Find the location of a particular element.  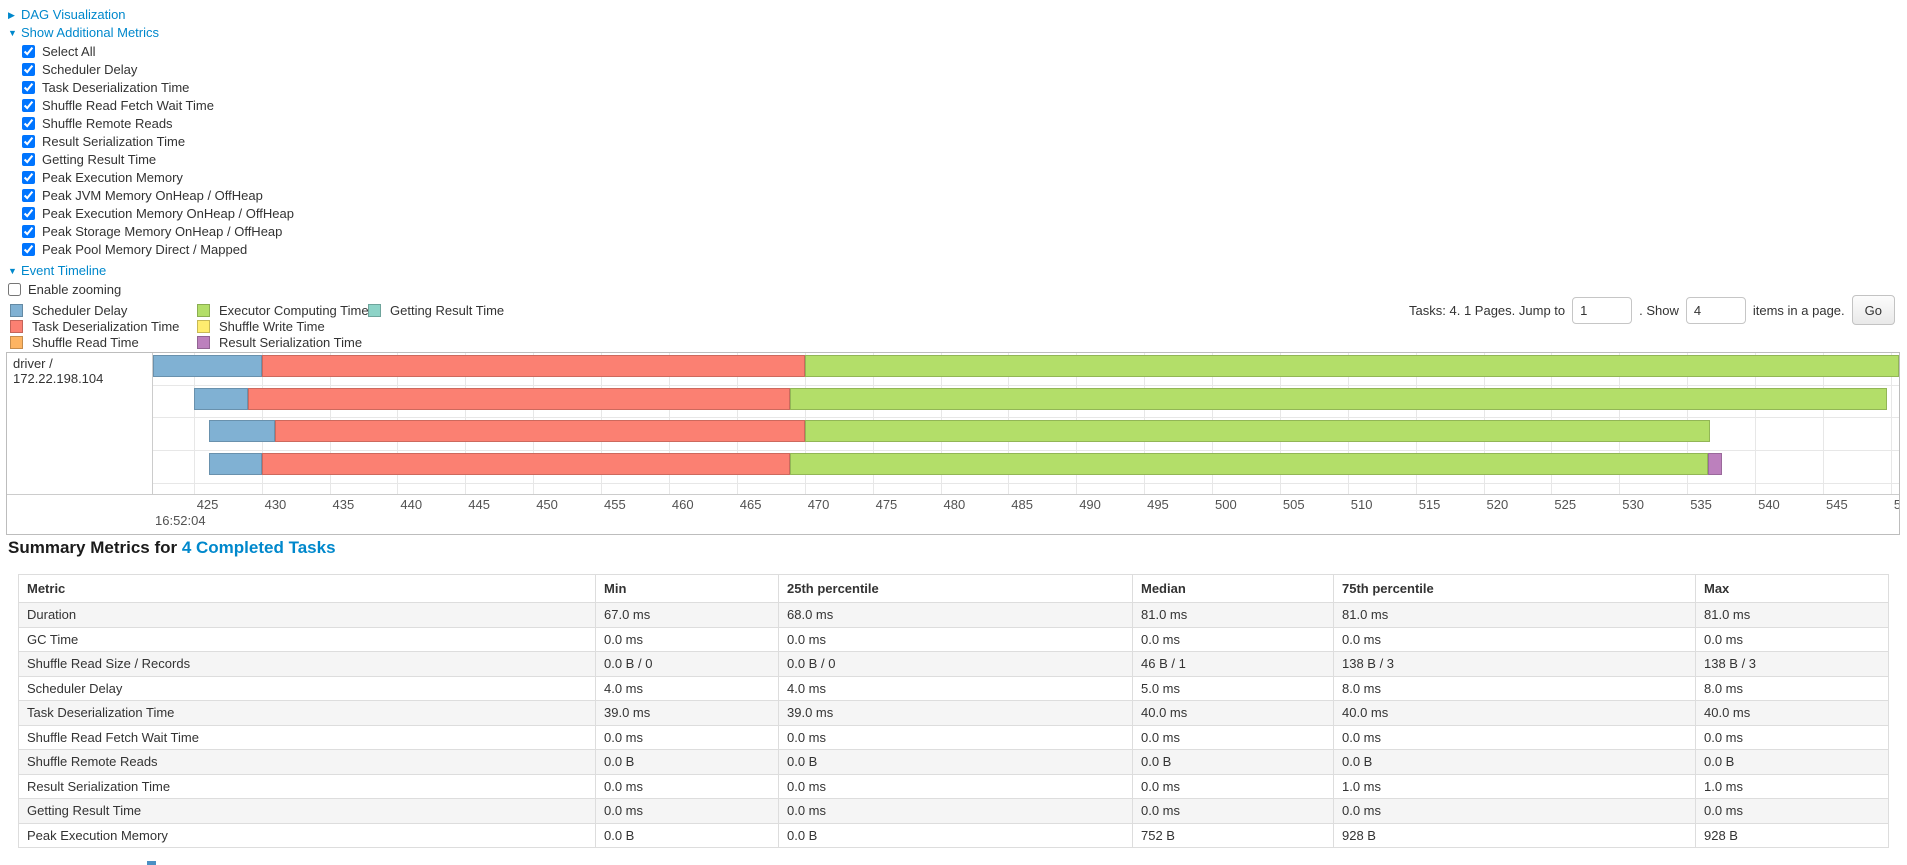

metric-name-cell: Peak Execution Memory is located at coordinates (307, 835).